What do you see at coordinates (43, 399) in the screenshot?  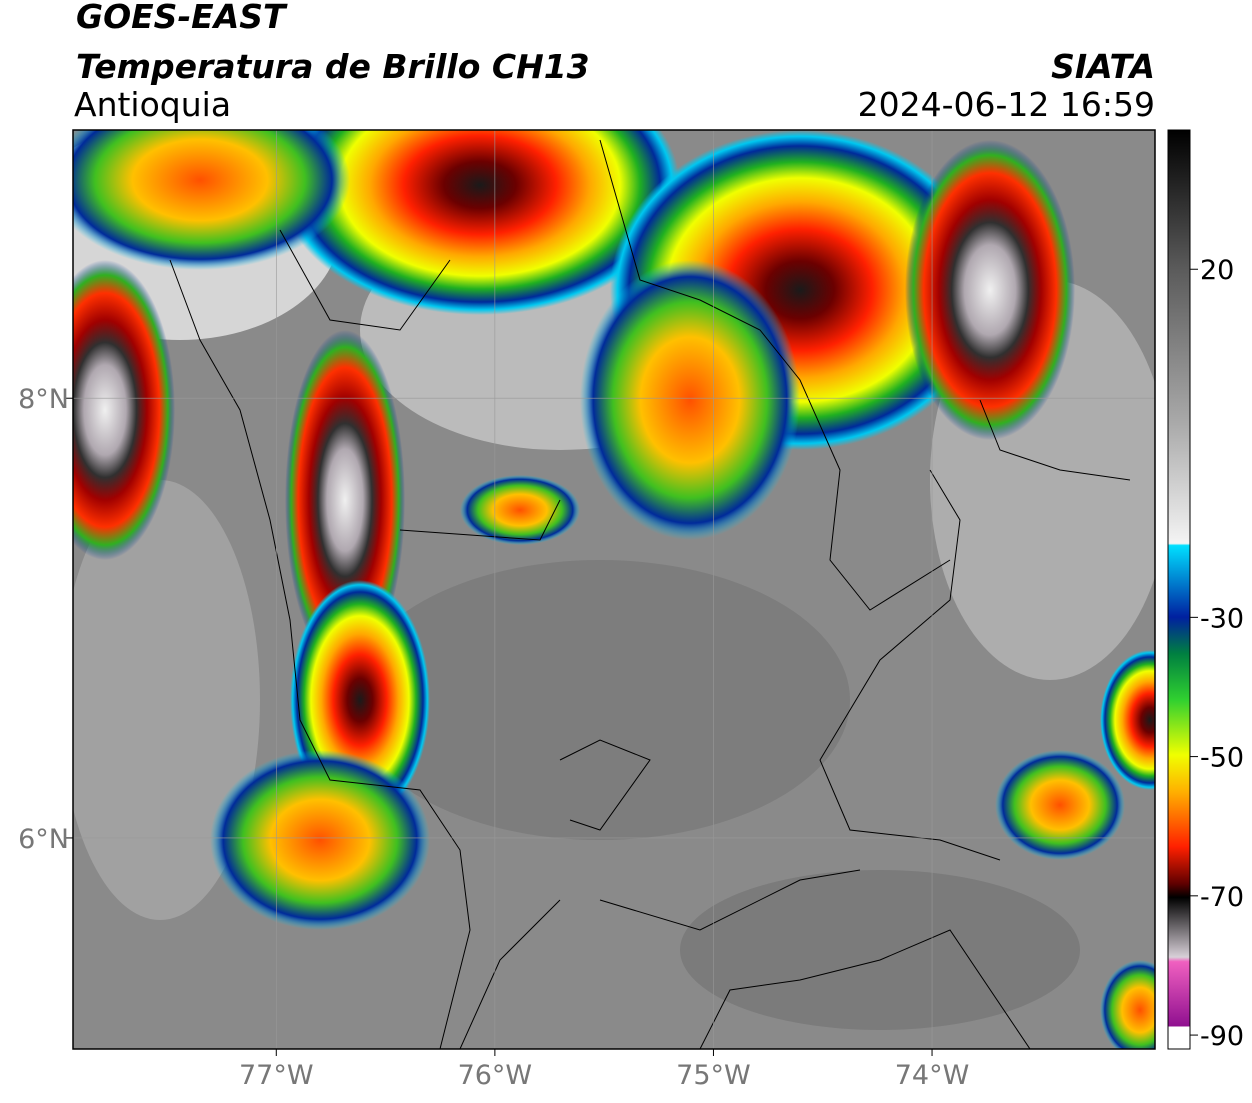 I see `lat-tick-label: 8°N` at bounding box center [43, 399].